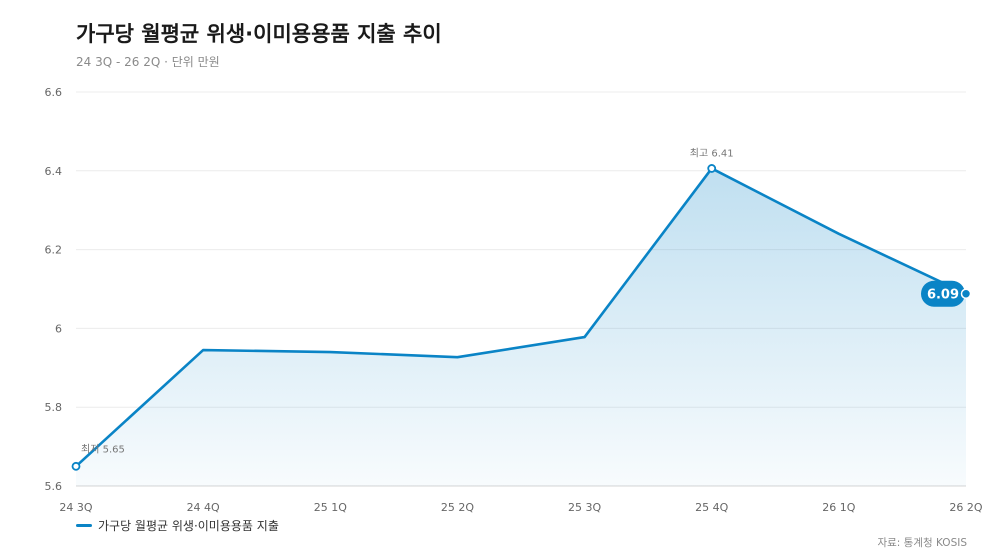  What do you see at coordinates (84, 525) in the screenshot?
I see `legend-swatch` at bounding box center [84, 525].